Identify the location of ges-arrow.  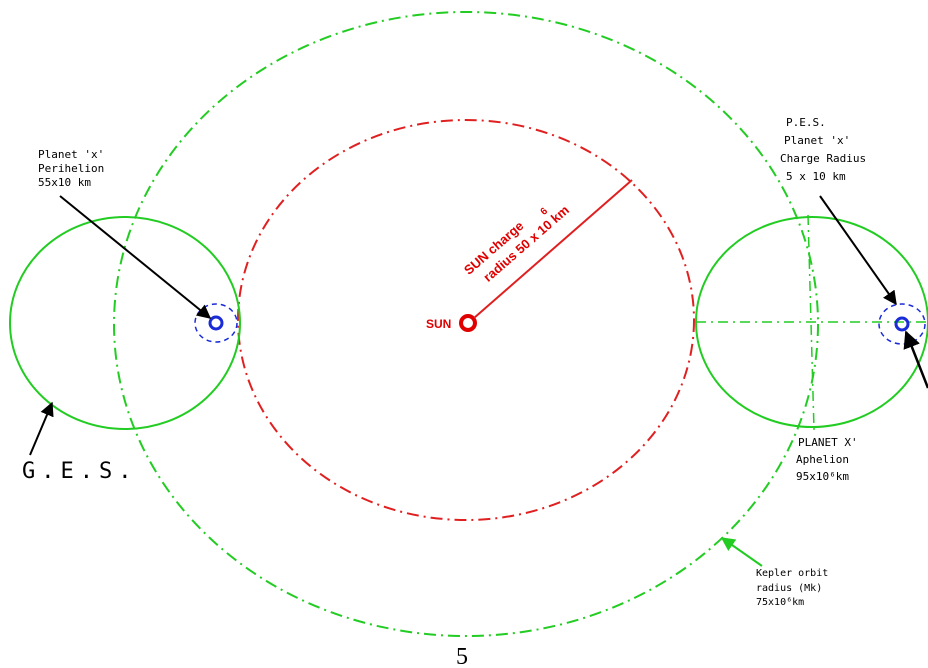
(41, 428).